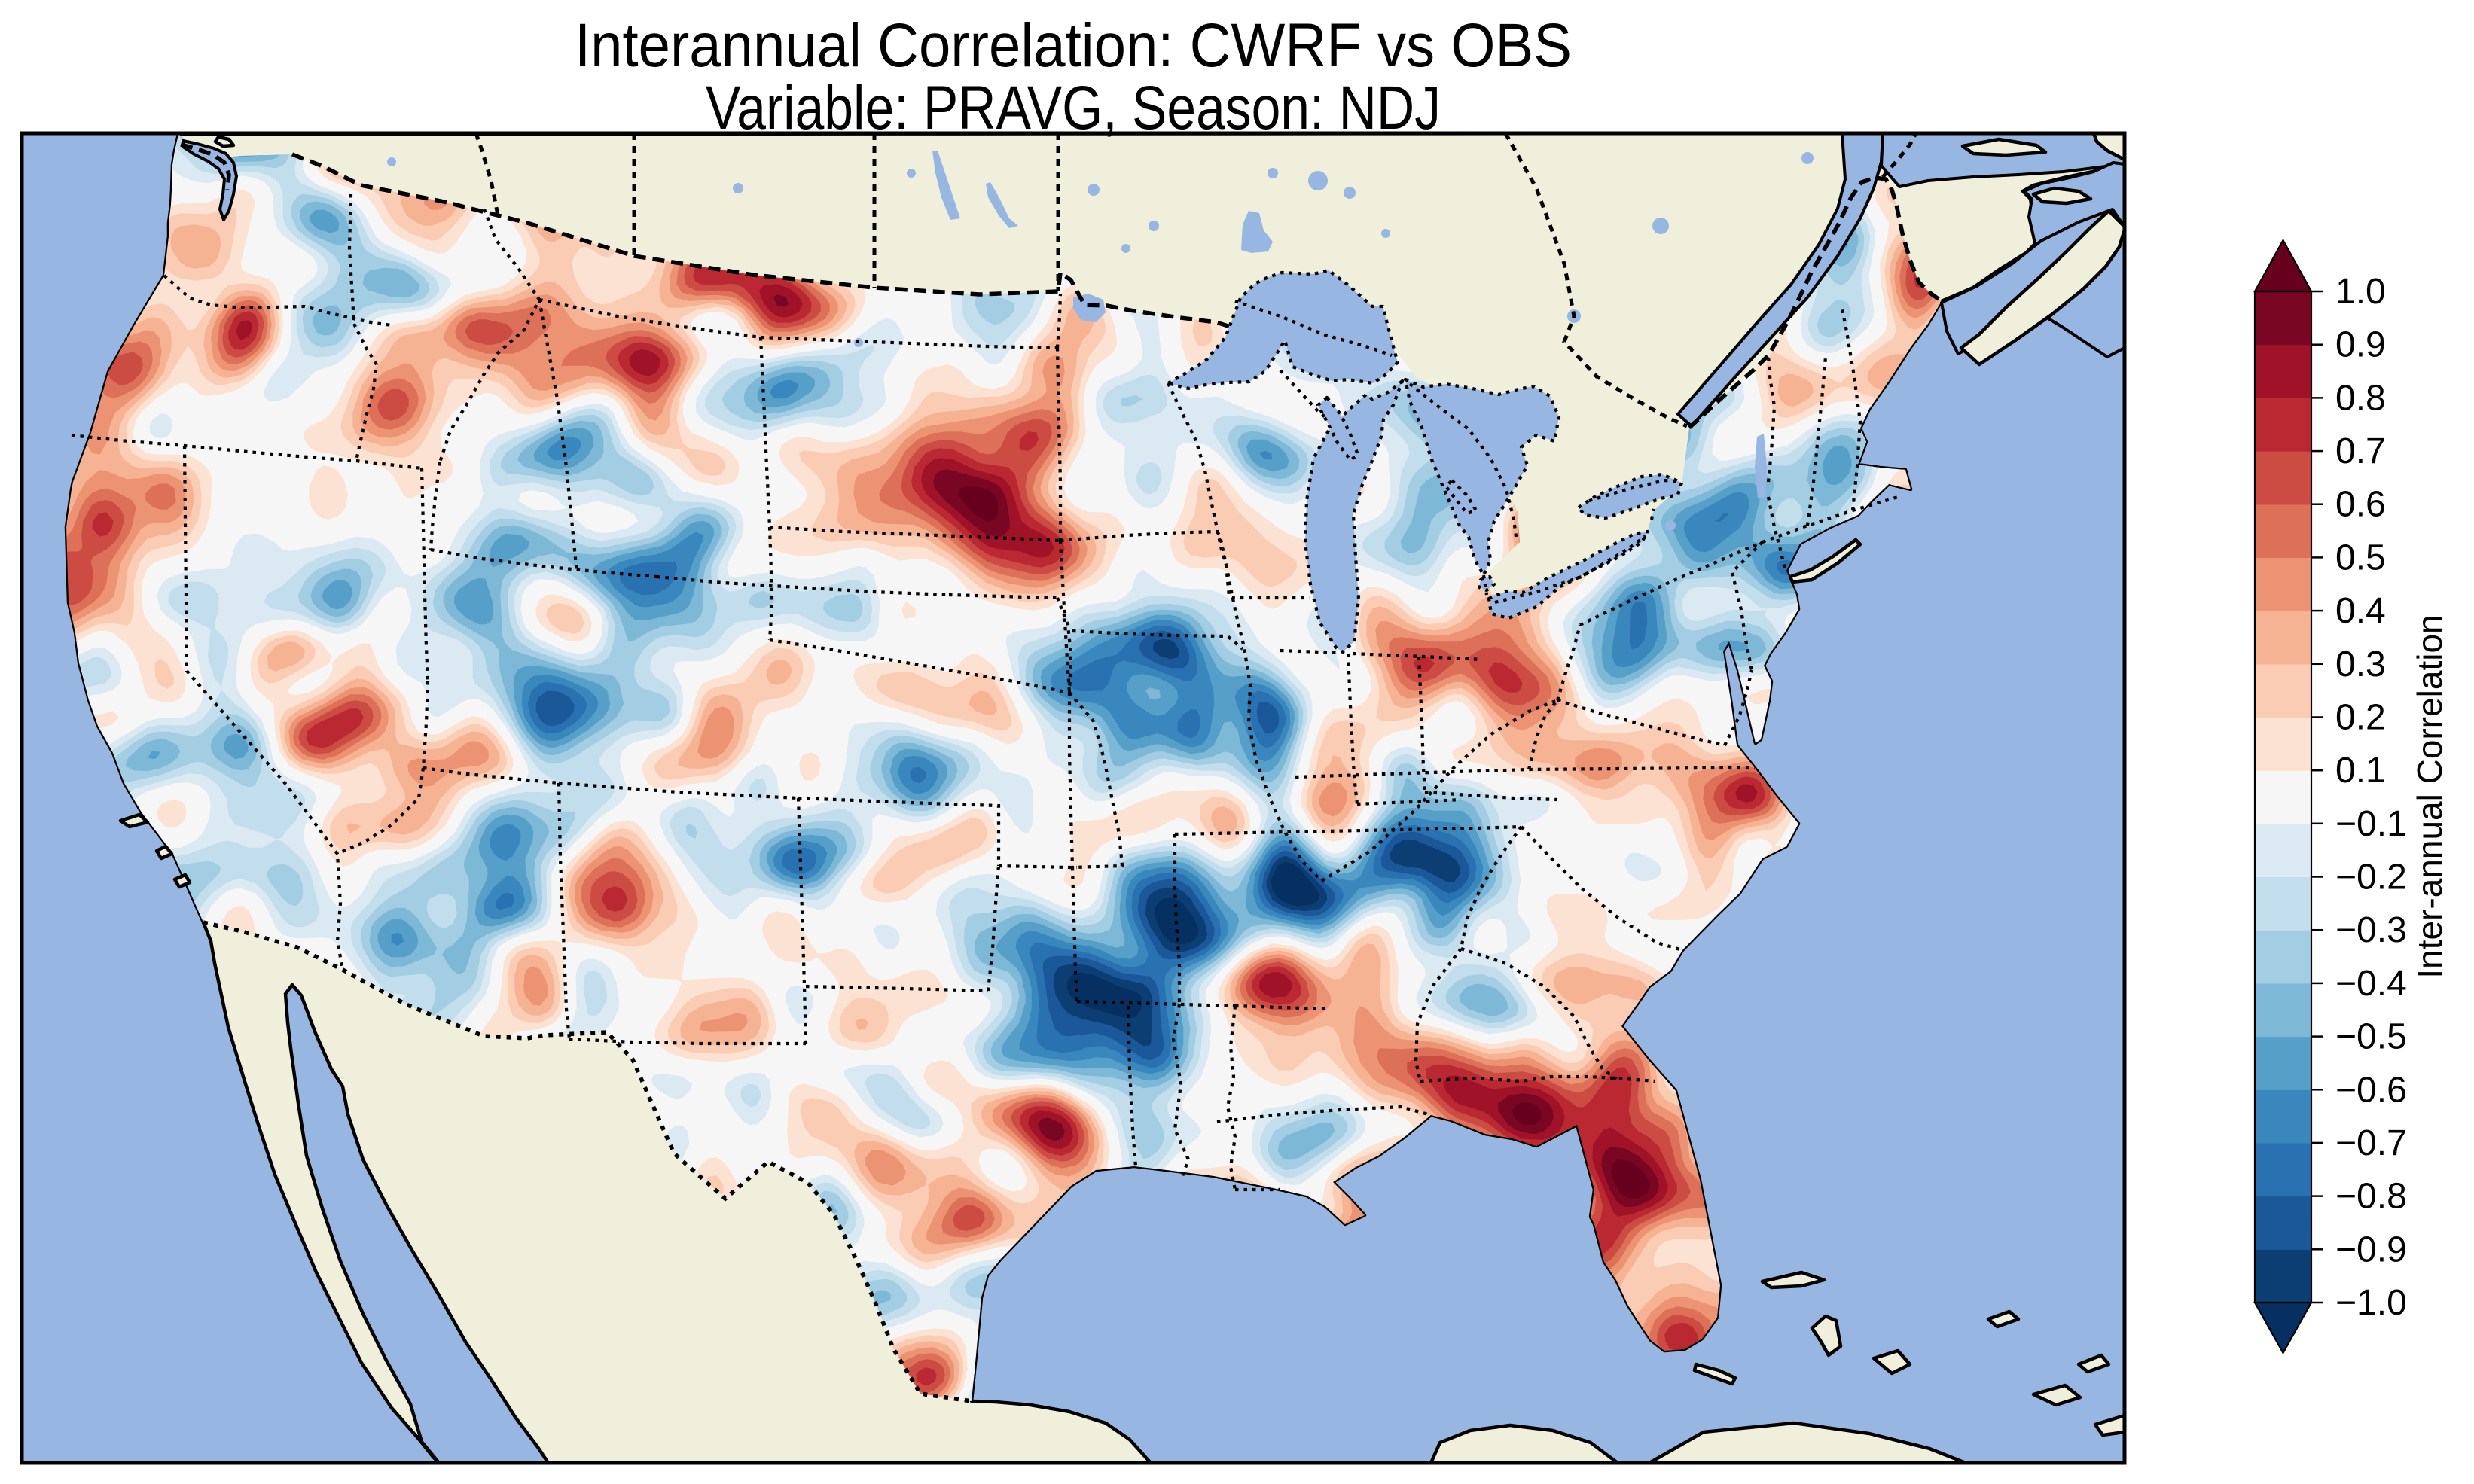 This screenshot has width=2474, height=1484. What do you see at coordinates (2361, 345) in the screenshot?
I see `svg-text: 0.9` at bounding box center [2361, 345].